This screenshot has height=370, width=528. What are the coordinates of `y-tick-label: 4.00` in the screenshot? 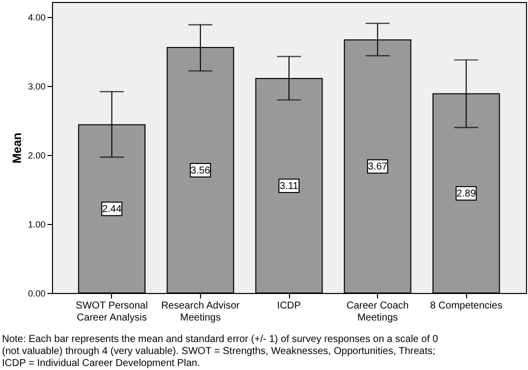 It's located at (37, 17).